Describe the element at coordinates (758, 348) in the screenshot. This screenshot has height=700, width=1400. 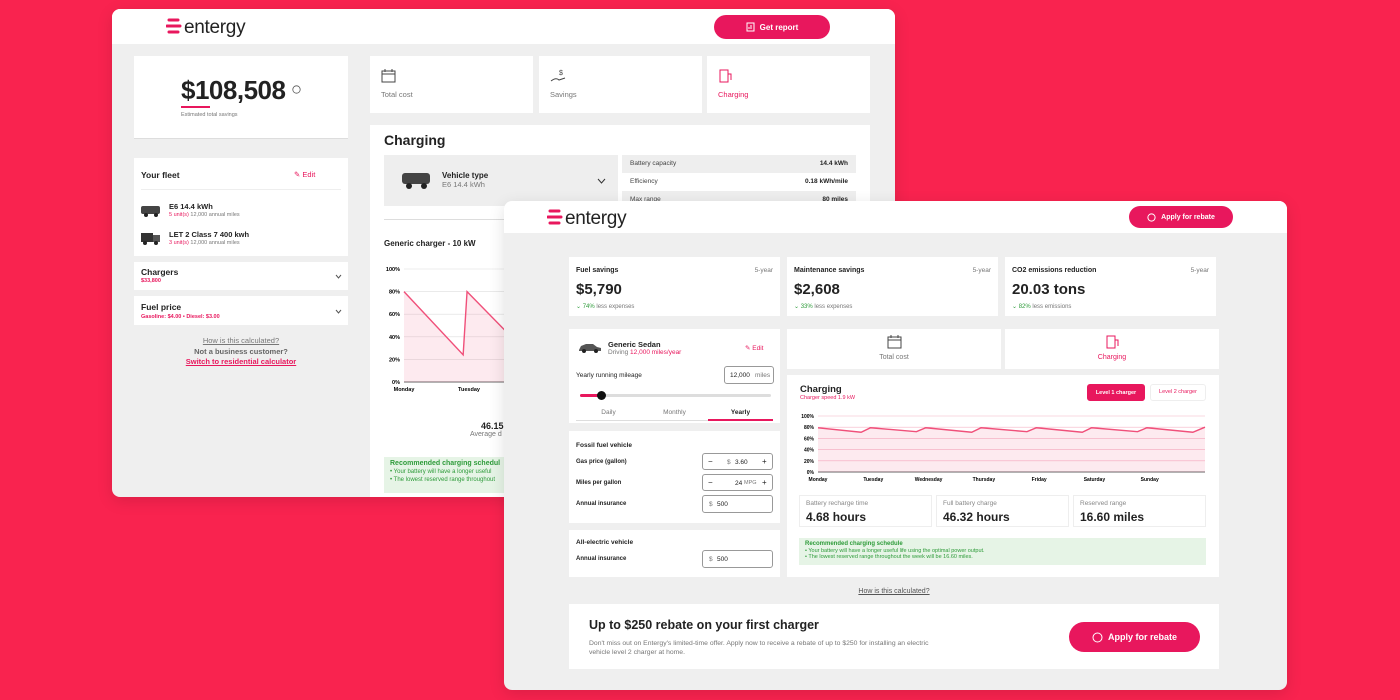
I see `edit-label: Edit` at that location.